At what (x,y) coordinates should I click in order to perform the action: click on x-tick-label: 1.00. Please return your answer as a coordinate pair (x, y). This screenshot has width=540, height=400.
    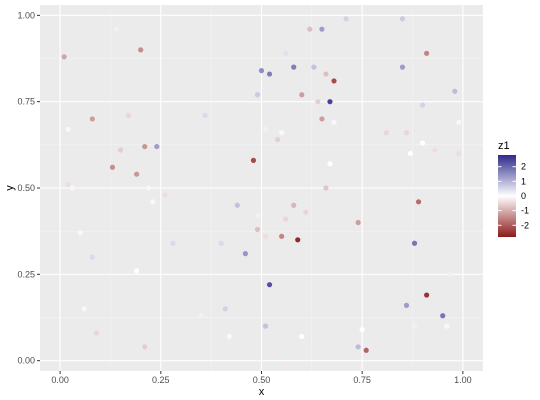
    Looking at the image, I should click on (463, 380).